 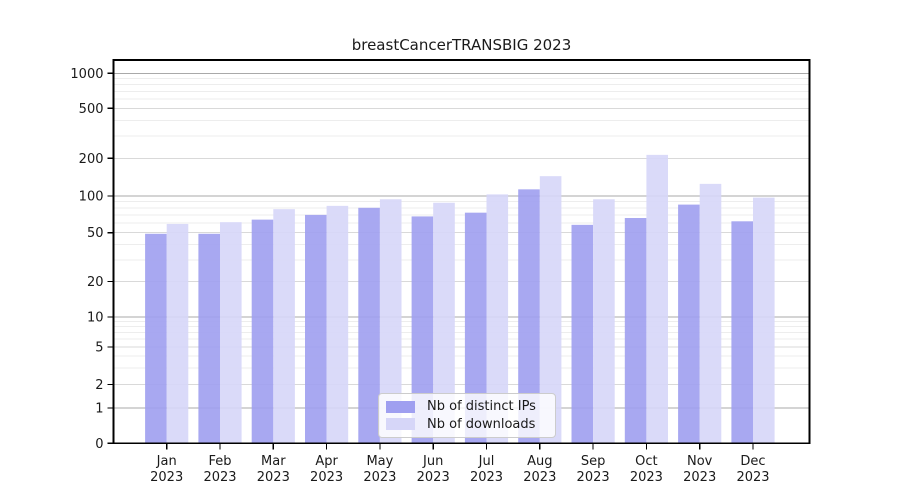 What do you see at coordinates (710, 313) in the screenshot?
I see `bar-downloads-nov` at bounding box center [710, 313].